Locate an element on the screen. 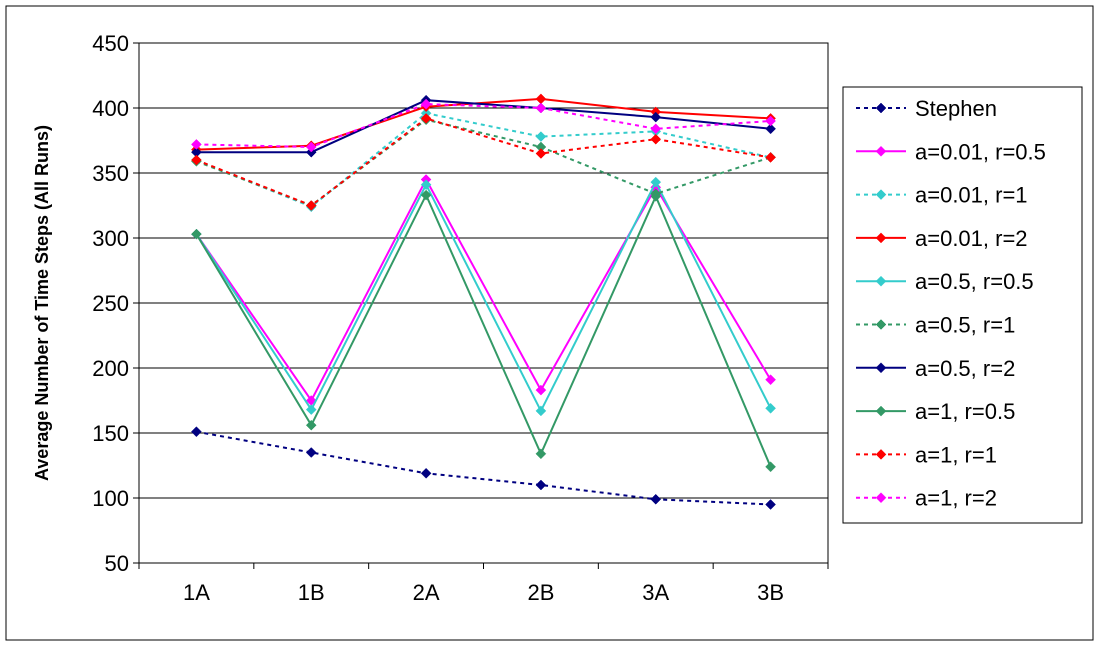  legend-label: a=0.5, r=1 is located at coordinates (965, 325).